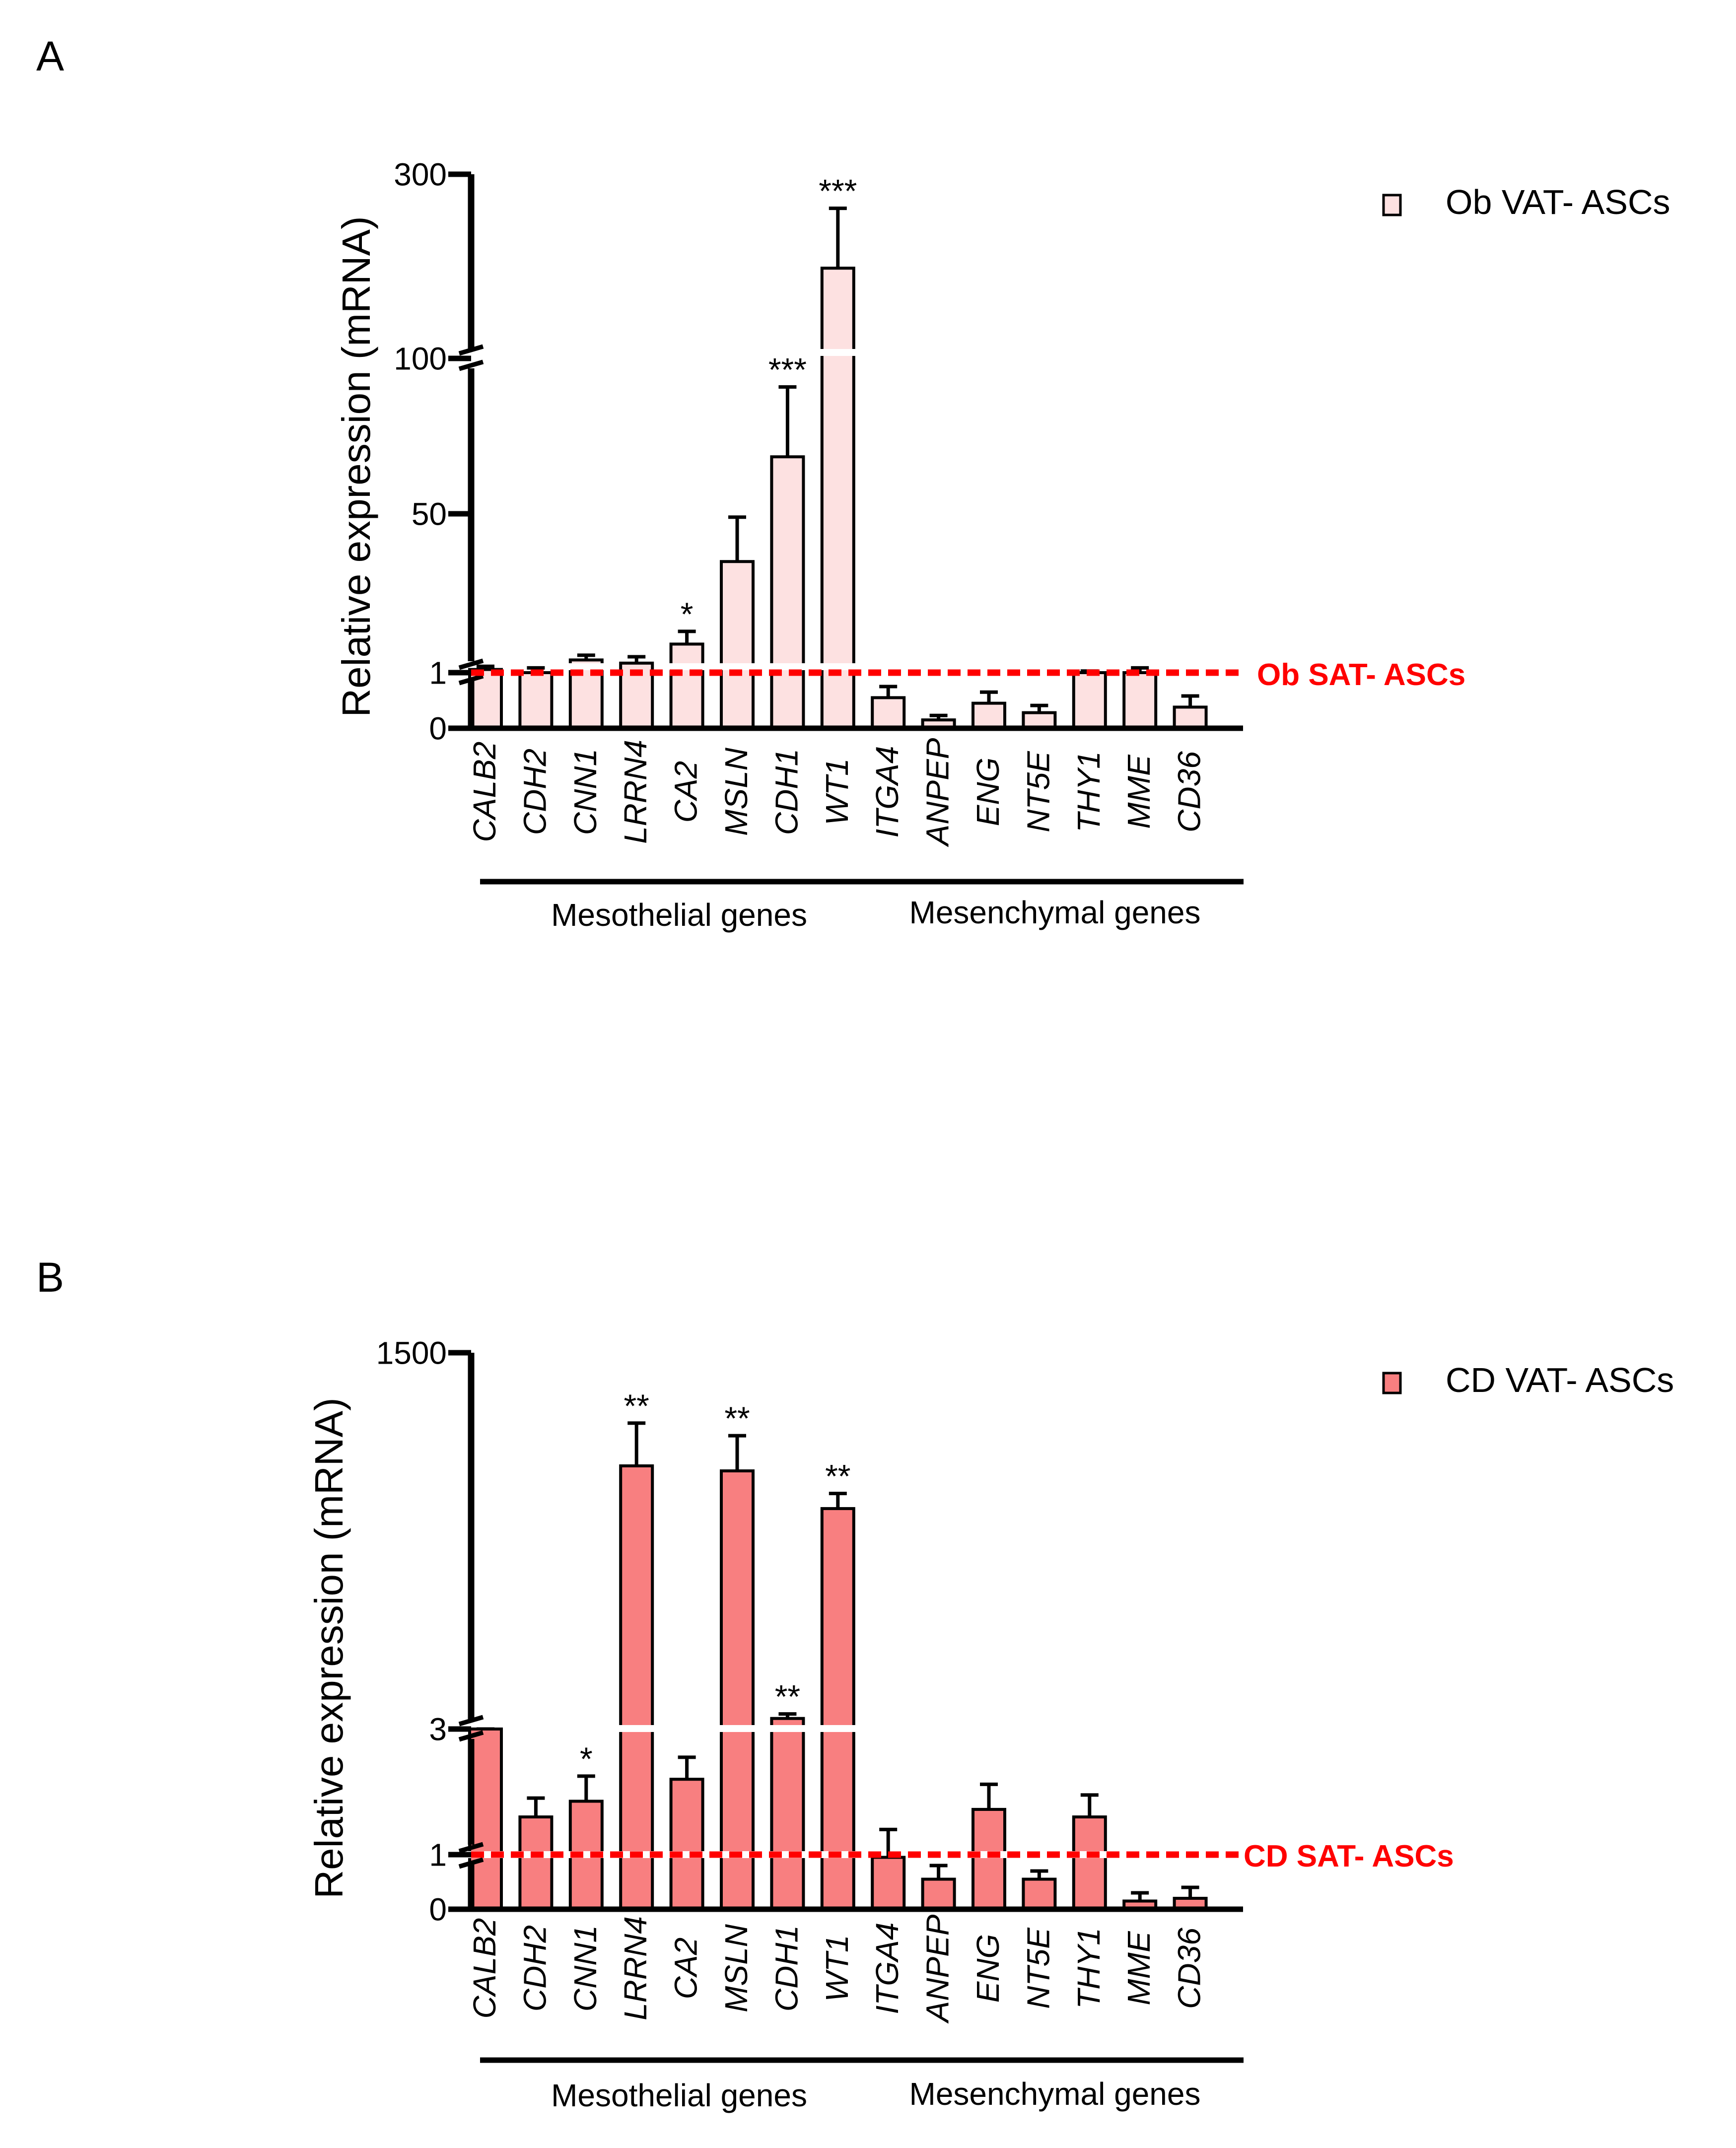  I want to click on legend-label: Ob VAT- ASCs, so click(1558, 202).